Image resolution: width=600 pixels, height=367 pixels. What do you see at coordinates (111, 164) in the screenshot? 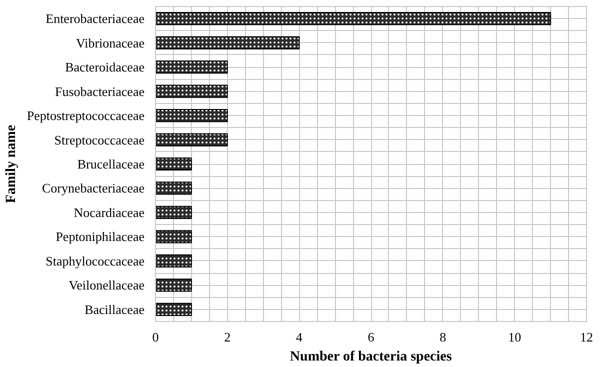
I see `y-tick-label: Brucellaceae` at bounding box center [111, 164].